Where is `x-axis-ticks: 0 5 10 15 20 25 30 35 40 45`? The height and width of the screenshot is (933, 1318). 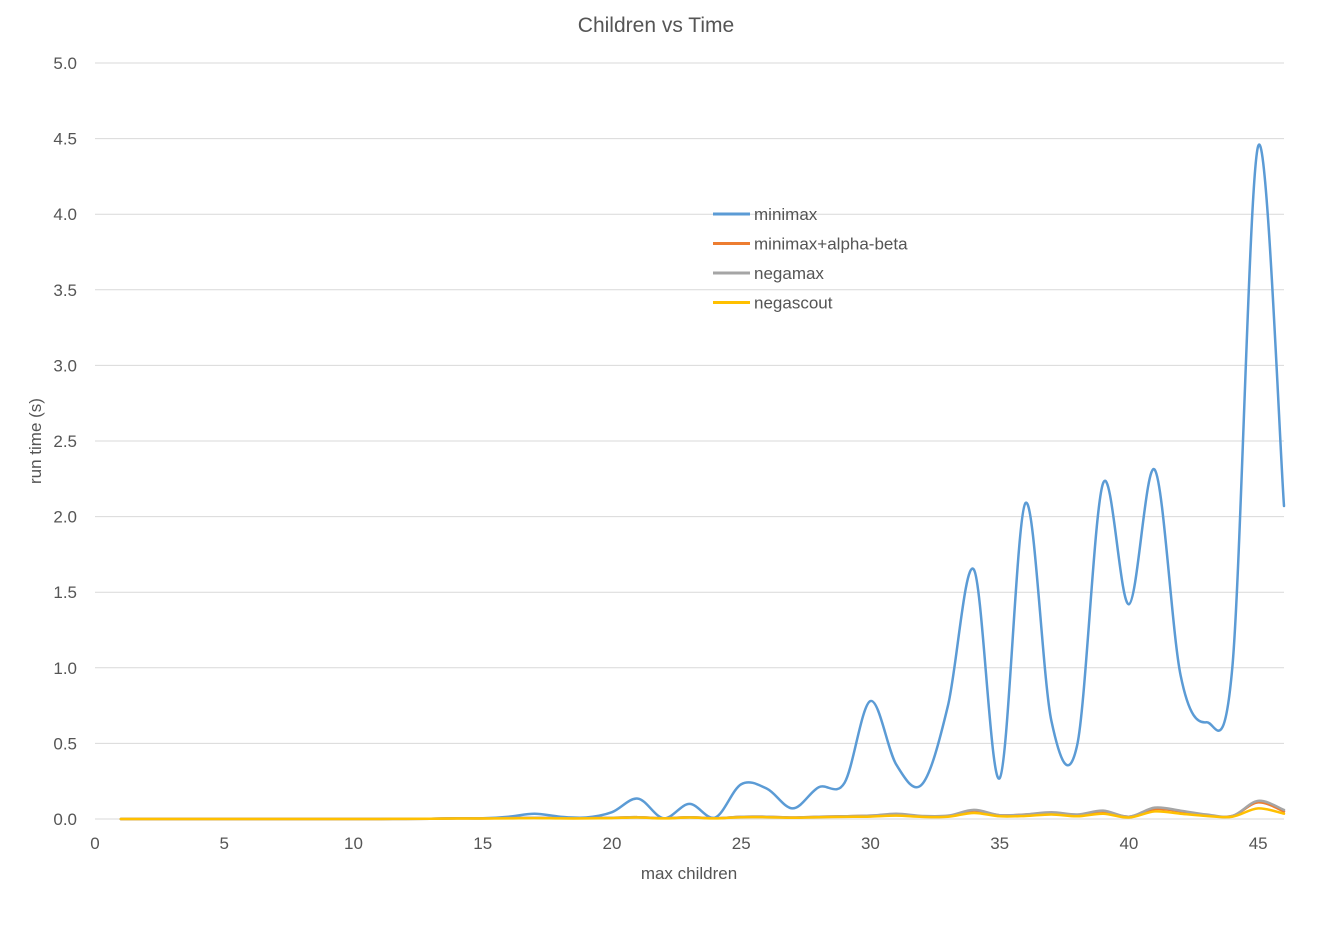
x-axis-ticks: 0 5 10 15 20 25 30 35 40 45 is located at coordinates (678, 843).